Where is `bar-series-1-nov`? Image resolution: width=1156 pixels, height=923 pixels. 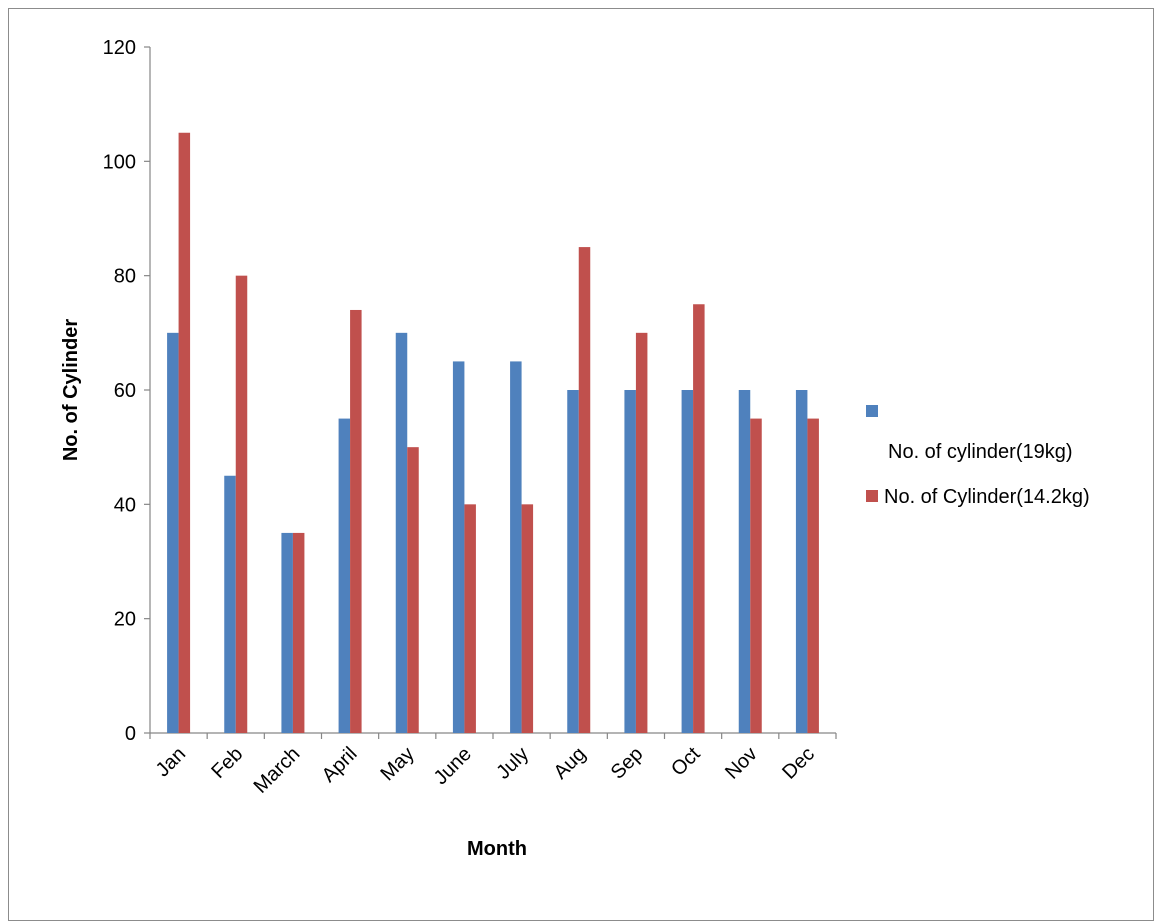
bar-series-1-nov is located at coordinates (744, 561).